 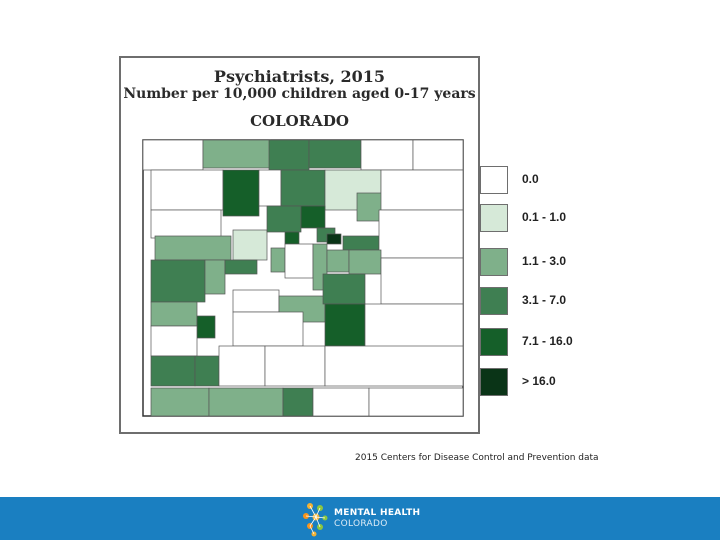 What do you see at coordinates (421, 234) in the screenshot?
I see `county-washington` at bounding box center [421, 234].